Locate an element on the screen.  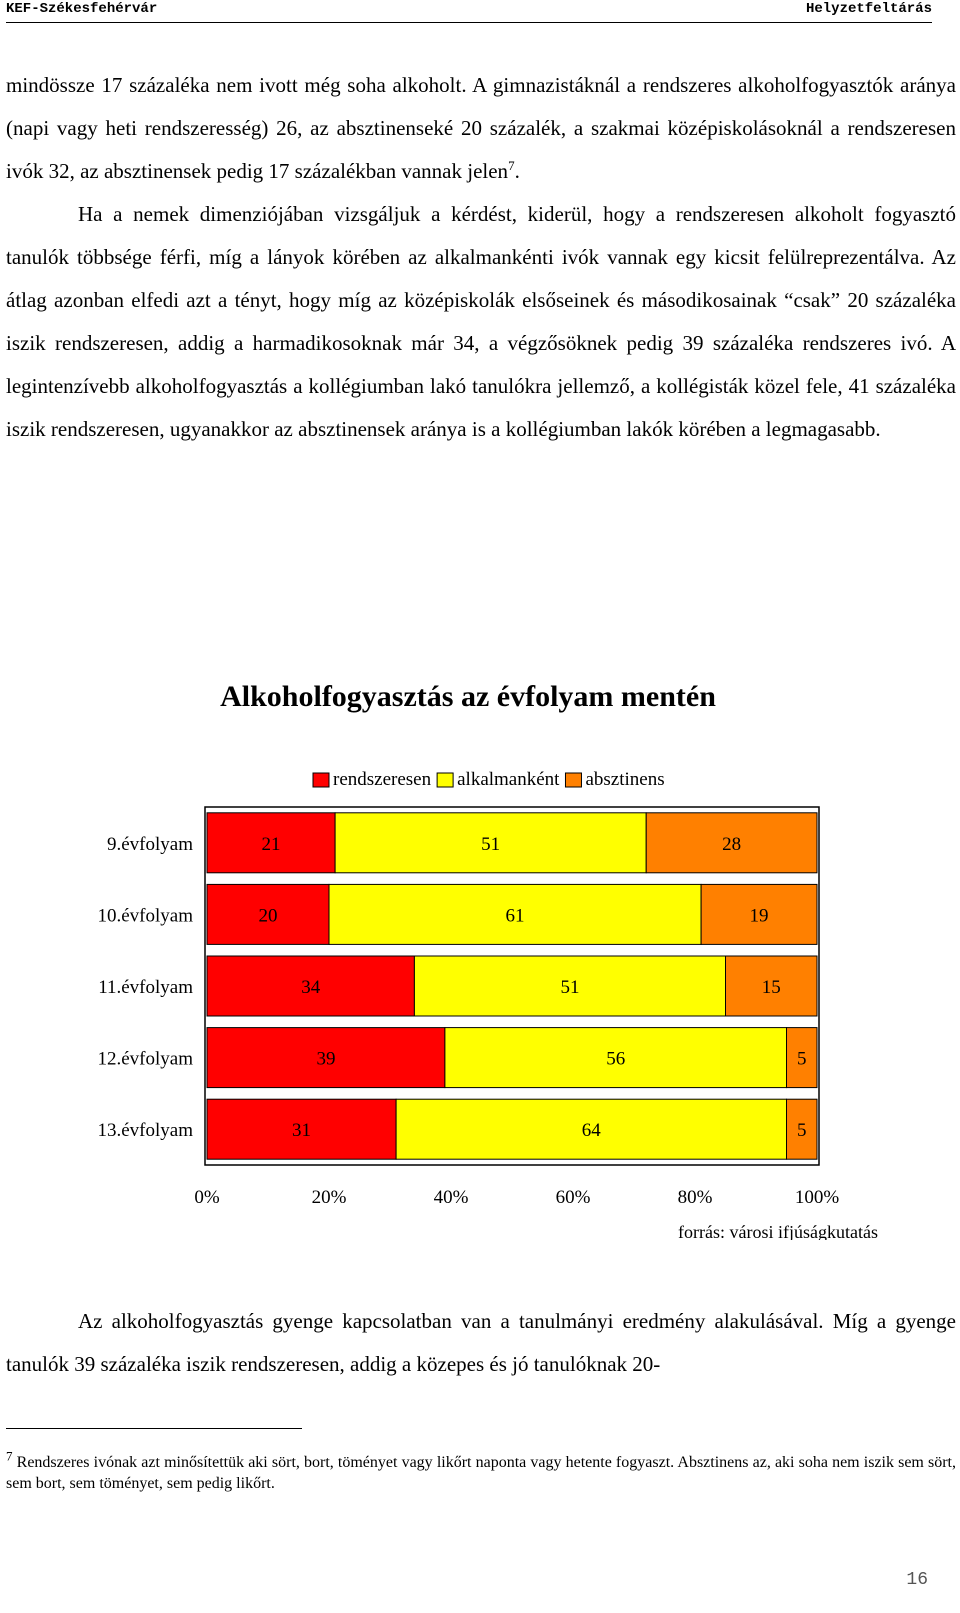
data-label-4-1: 64 is located at coordinates (592, 1130).